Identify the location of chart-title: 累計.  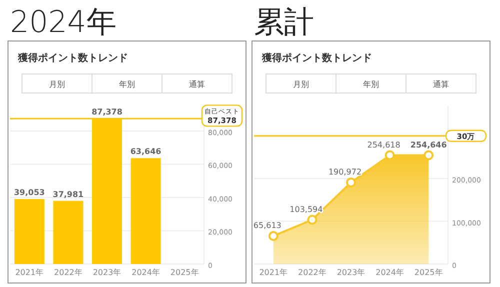
(284, 22).